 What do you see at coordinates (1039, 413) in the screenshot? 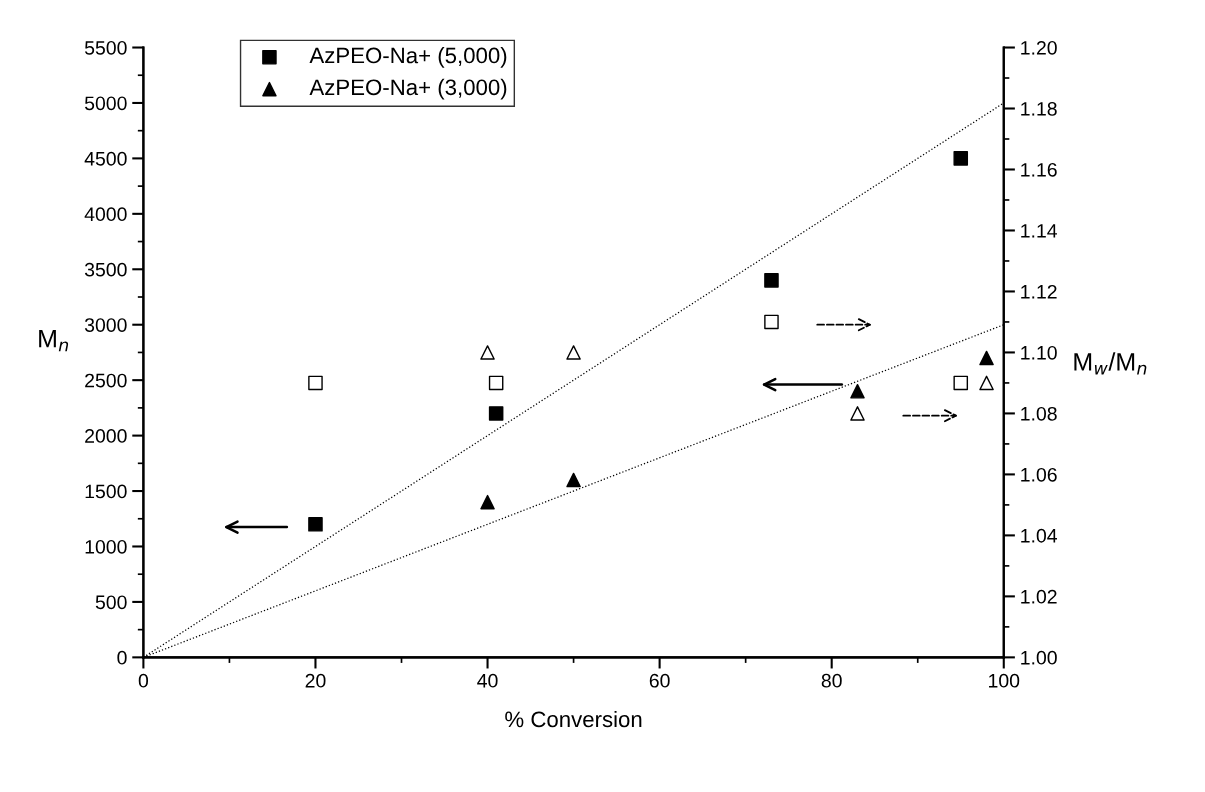
I see `y2-tick-label: 1.08` at bounding box center [1039, 413].